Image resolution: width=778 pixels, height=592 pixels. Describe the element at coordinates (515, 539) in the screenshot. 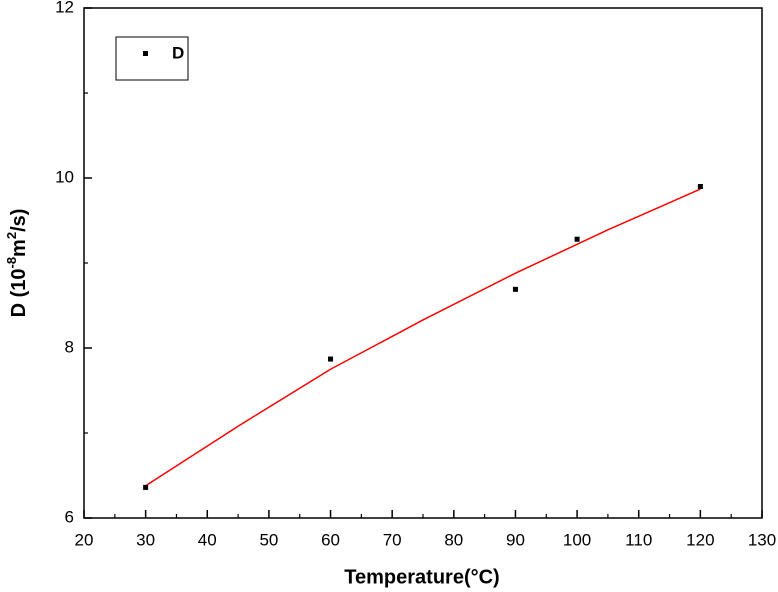

I see `x-tick-label: 90` at that location.